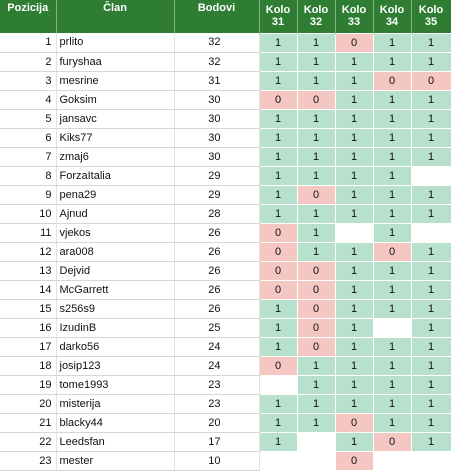  What do you see at coordinates (28, 62) in the screenshot?
I see `position-cell: 2` at bounding box center [28, 62].